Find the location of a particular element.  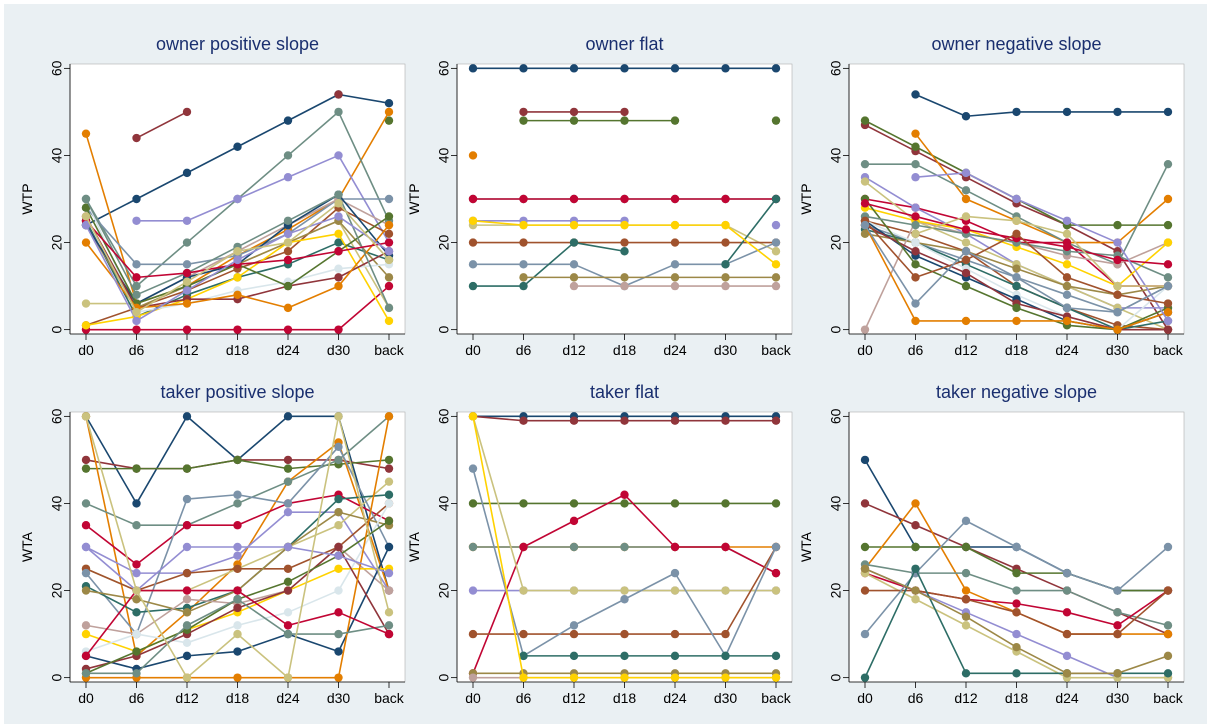

panel-title: taker positive slope is located at coordinates (237, 392).